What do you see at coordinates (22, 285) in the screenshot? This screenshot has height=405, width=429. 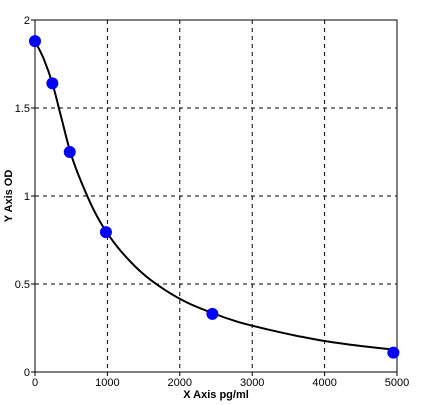 I see `y-tick-label: 0.5` at bounding box center [22, 285].